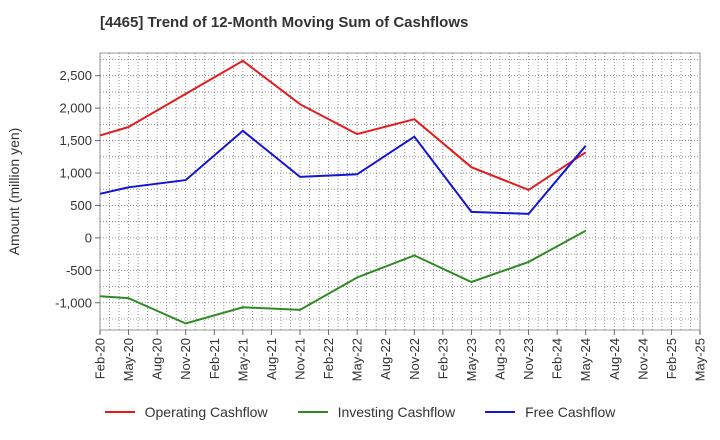 The height and width of the screenshot is (440, 720). Describe the element at coordinates (75, 173) in the screenshot. I see `y-tick-label: 1,000` at that location.